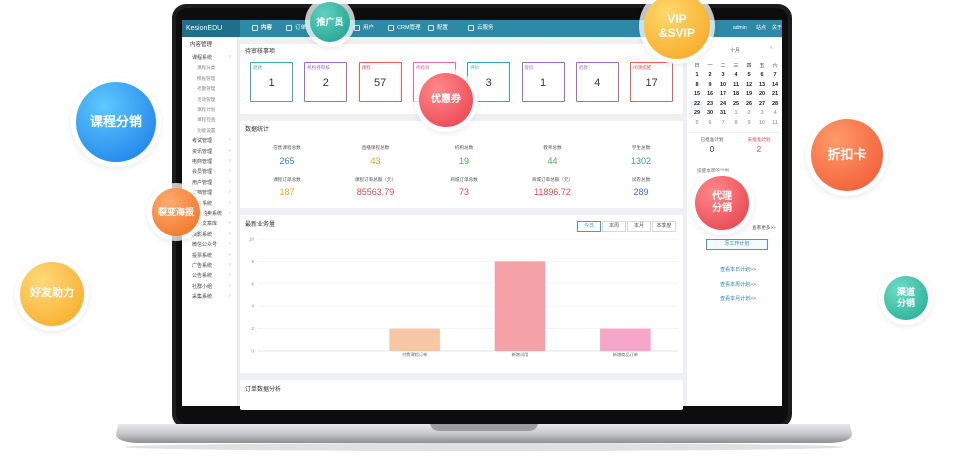  Describe the element at coordinates (762, 103) in the screenshot. I see `day: 27` at that location.